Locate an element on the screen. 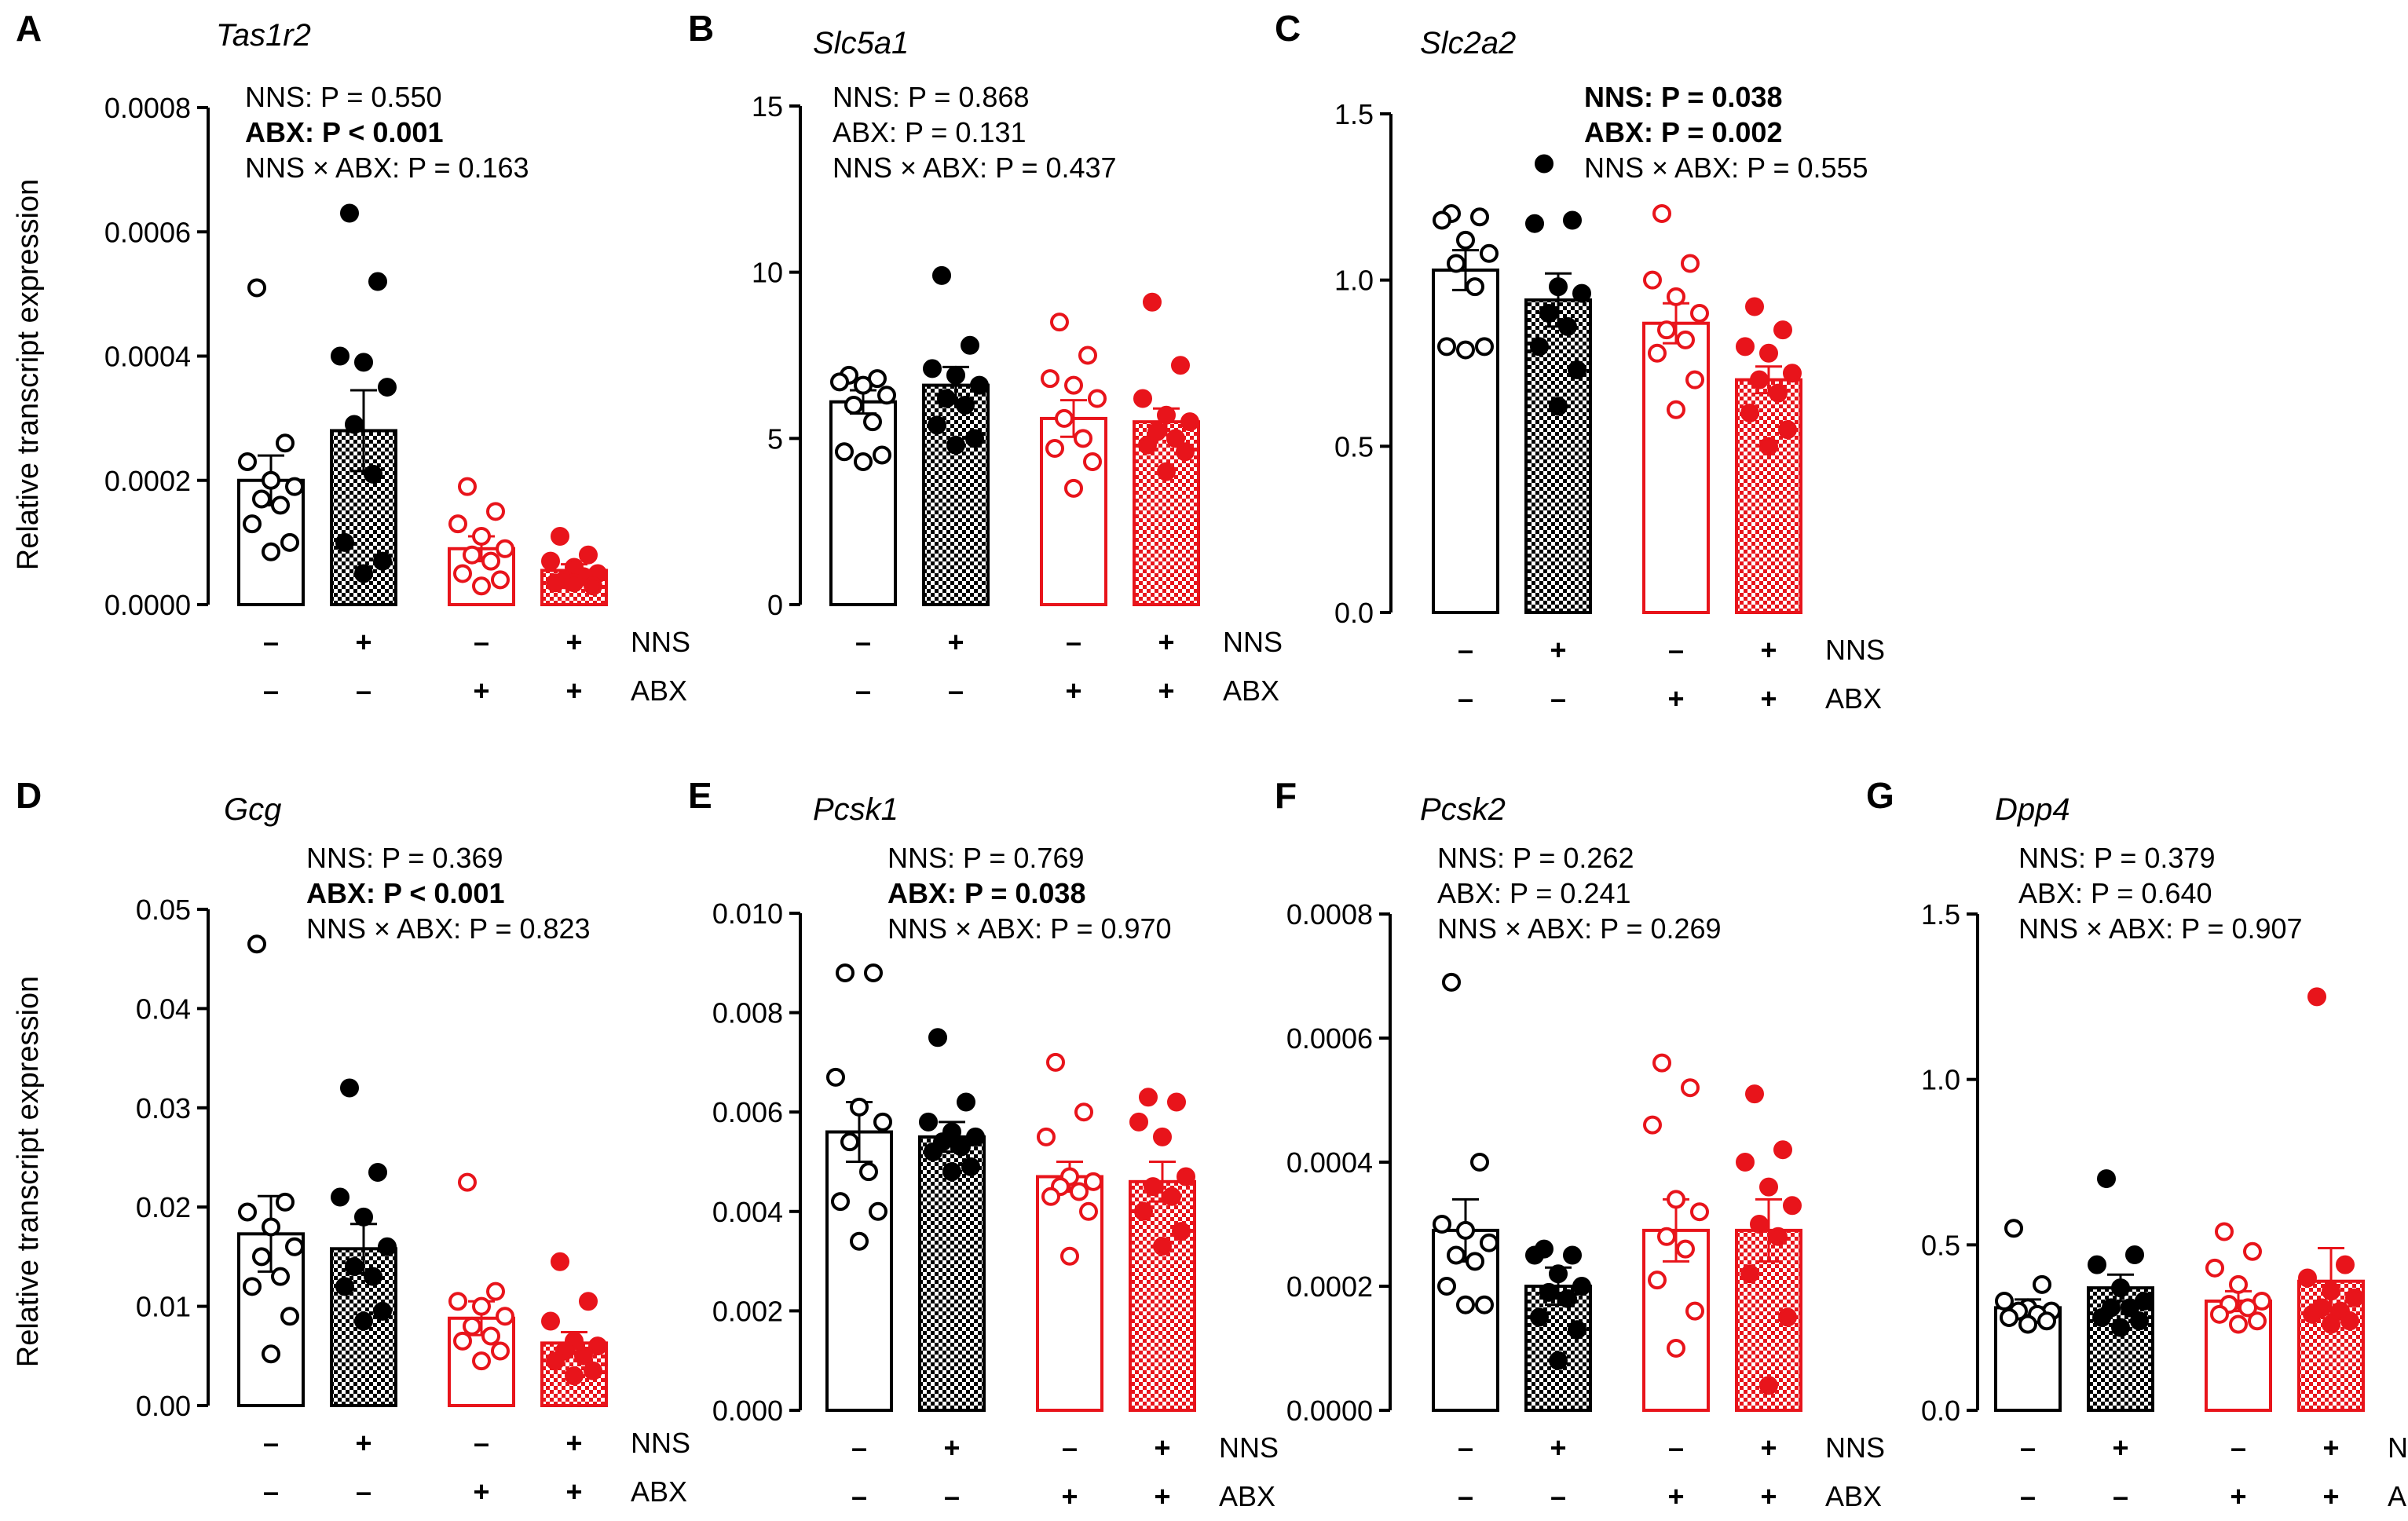 Image resolution: width=2408 pixels, height=1521 pixels. stat-line: NNS: P = 0.868 is located at coordinates (931, 97).